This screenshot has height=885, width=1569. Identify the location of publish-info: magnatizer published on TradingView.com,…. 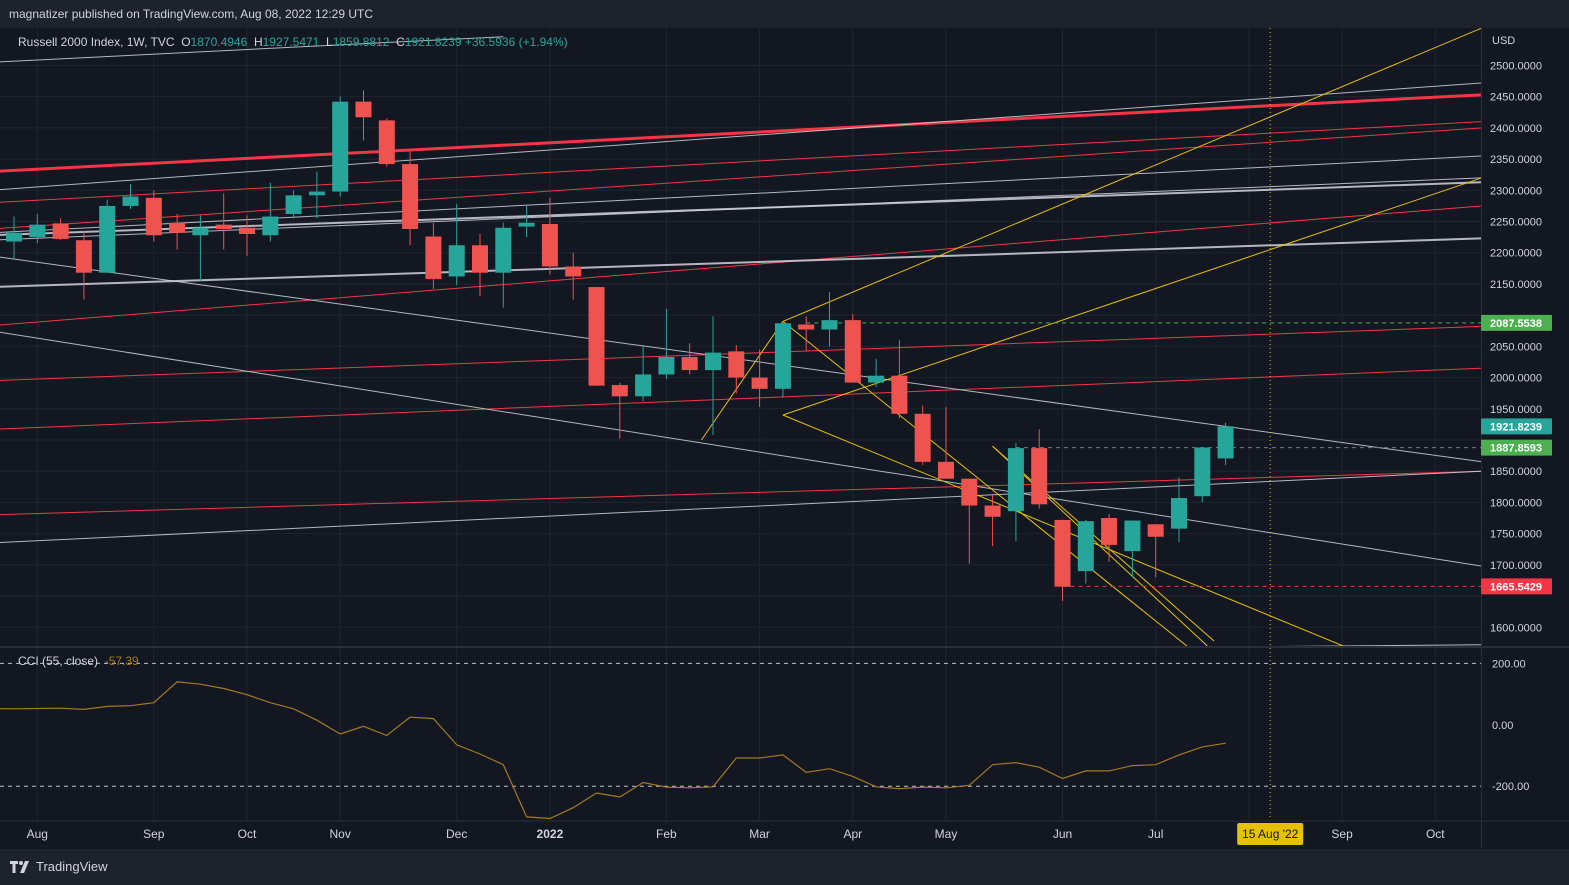
(191, 14).